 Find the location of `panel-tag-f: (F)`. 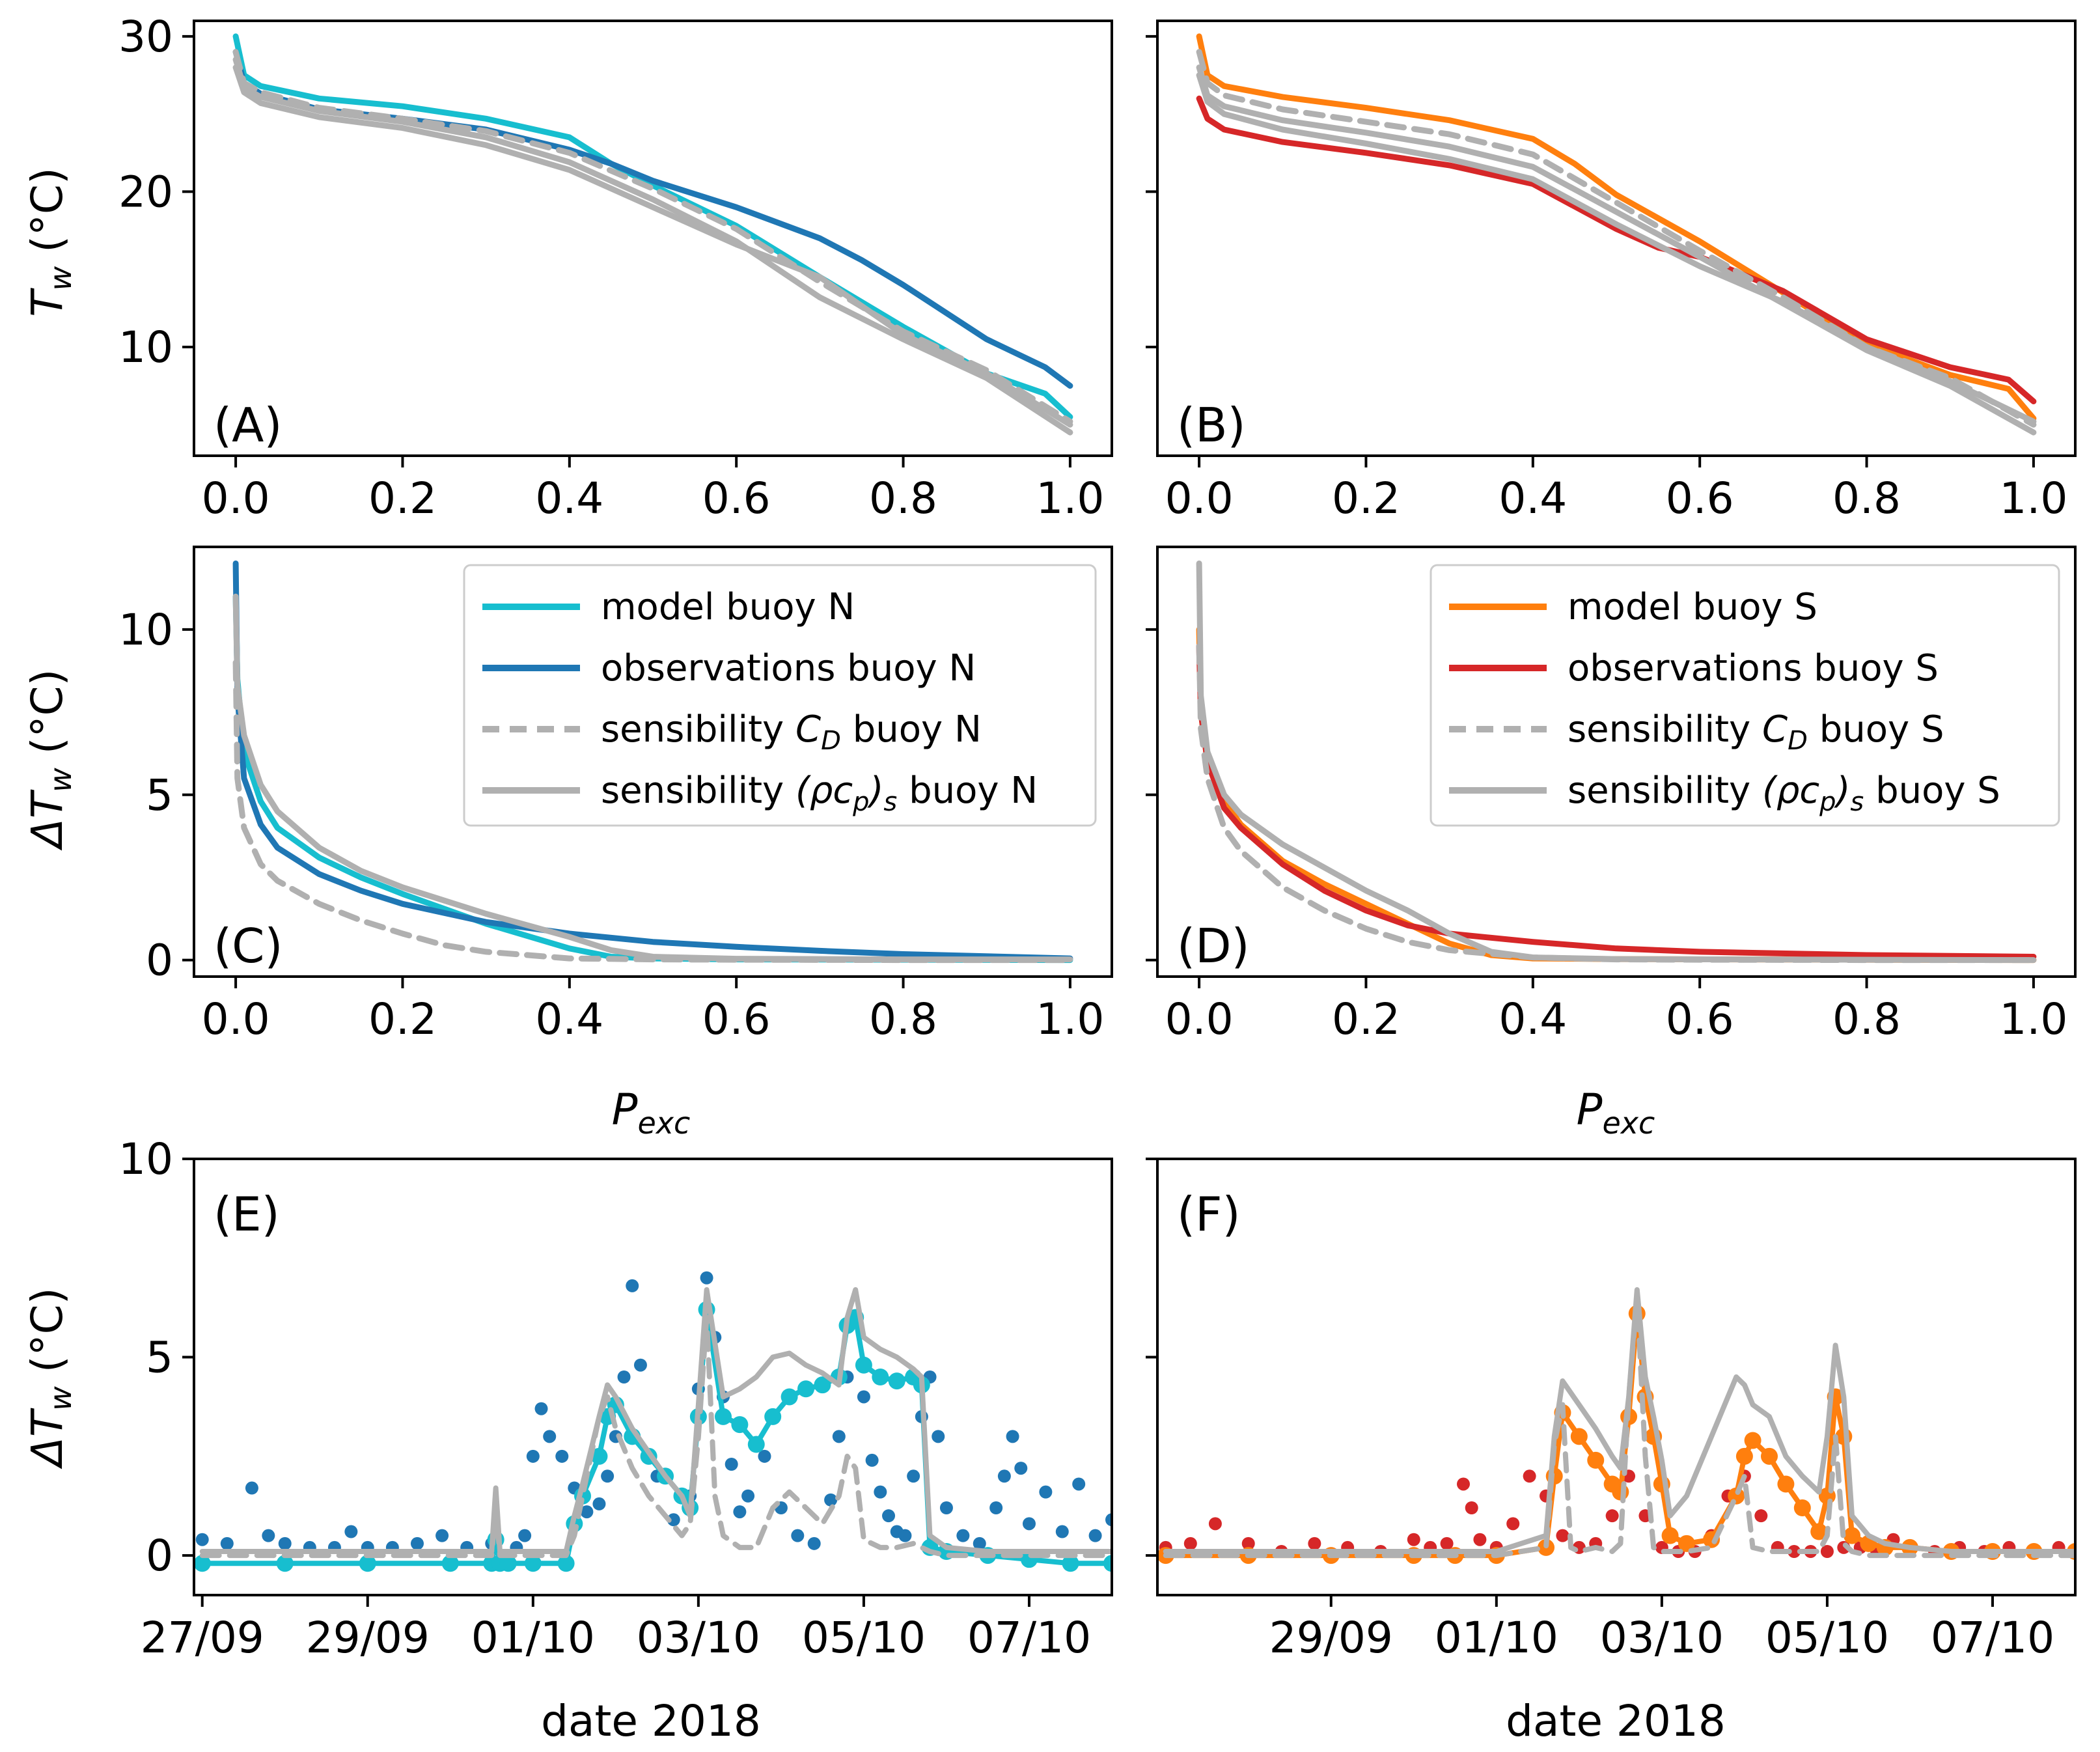

panel-tag-f: (F) is located at coordinates (1209, 1214).